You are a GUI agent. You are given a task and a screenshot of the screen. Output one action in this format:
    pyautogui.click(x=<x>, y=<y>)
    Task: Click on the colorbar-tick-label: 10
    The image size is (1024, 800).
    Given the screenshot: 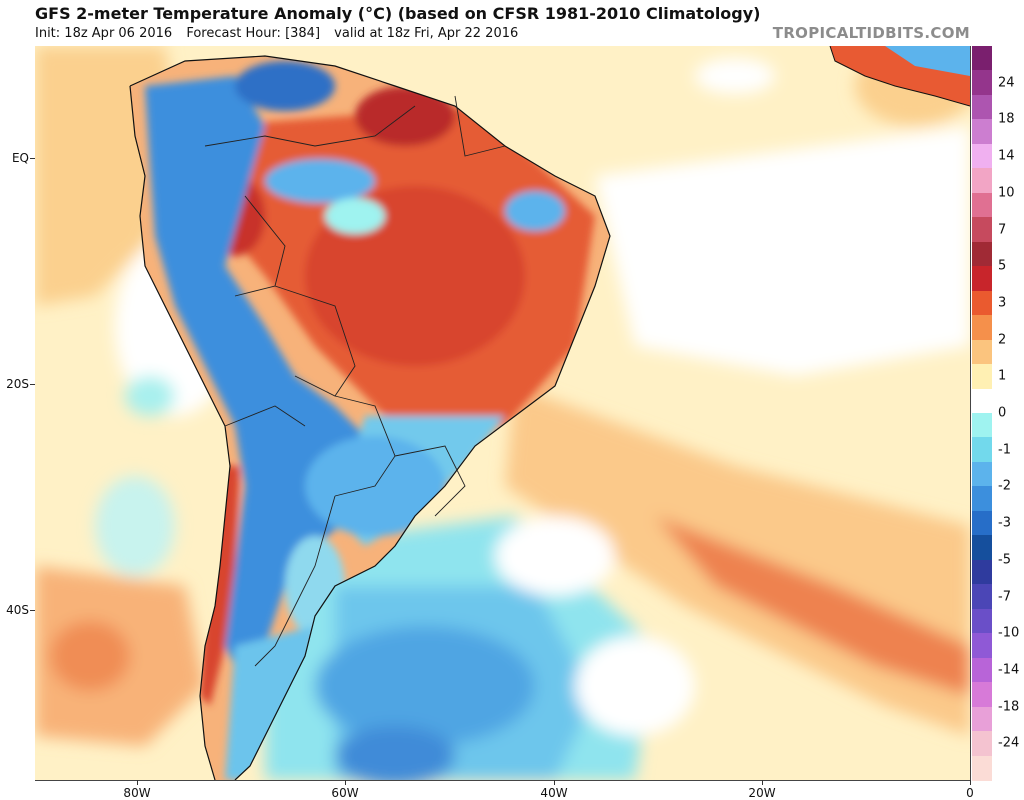 What is the action you would take?
    pyautogui.click(x=1006, y=193)
    